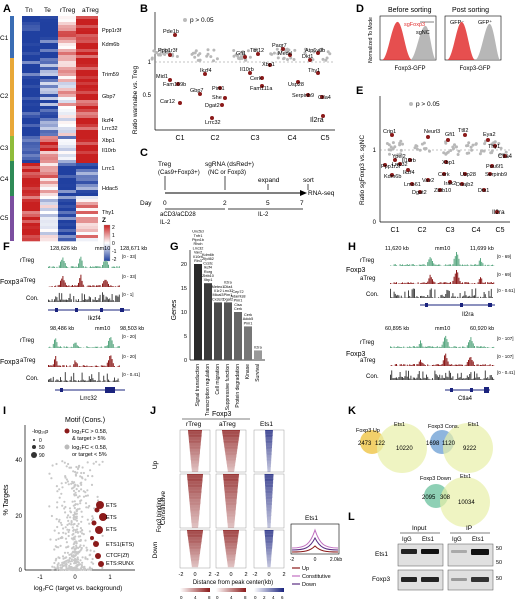 The width and height of the screenshot is (520, 601). What do you see at coordinates (504, 256) in the screenshot?
I see `svg-text: [0 - 69]` at bounding box center [504, 256].